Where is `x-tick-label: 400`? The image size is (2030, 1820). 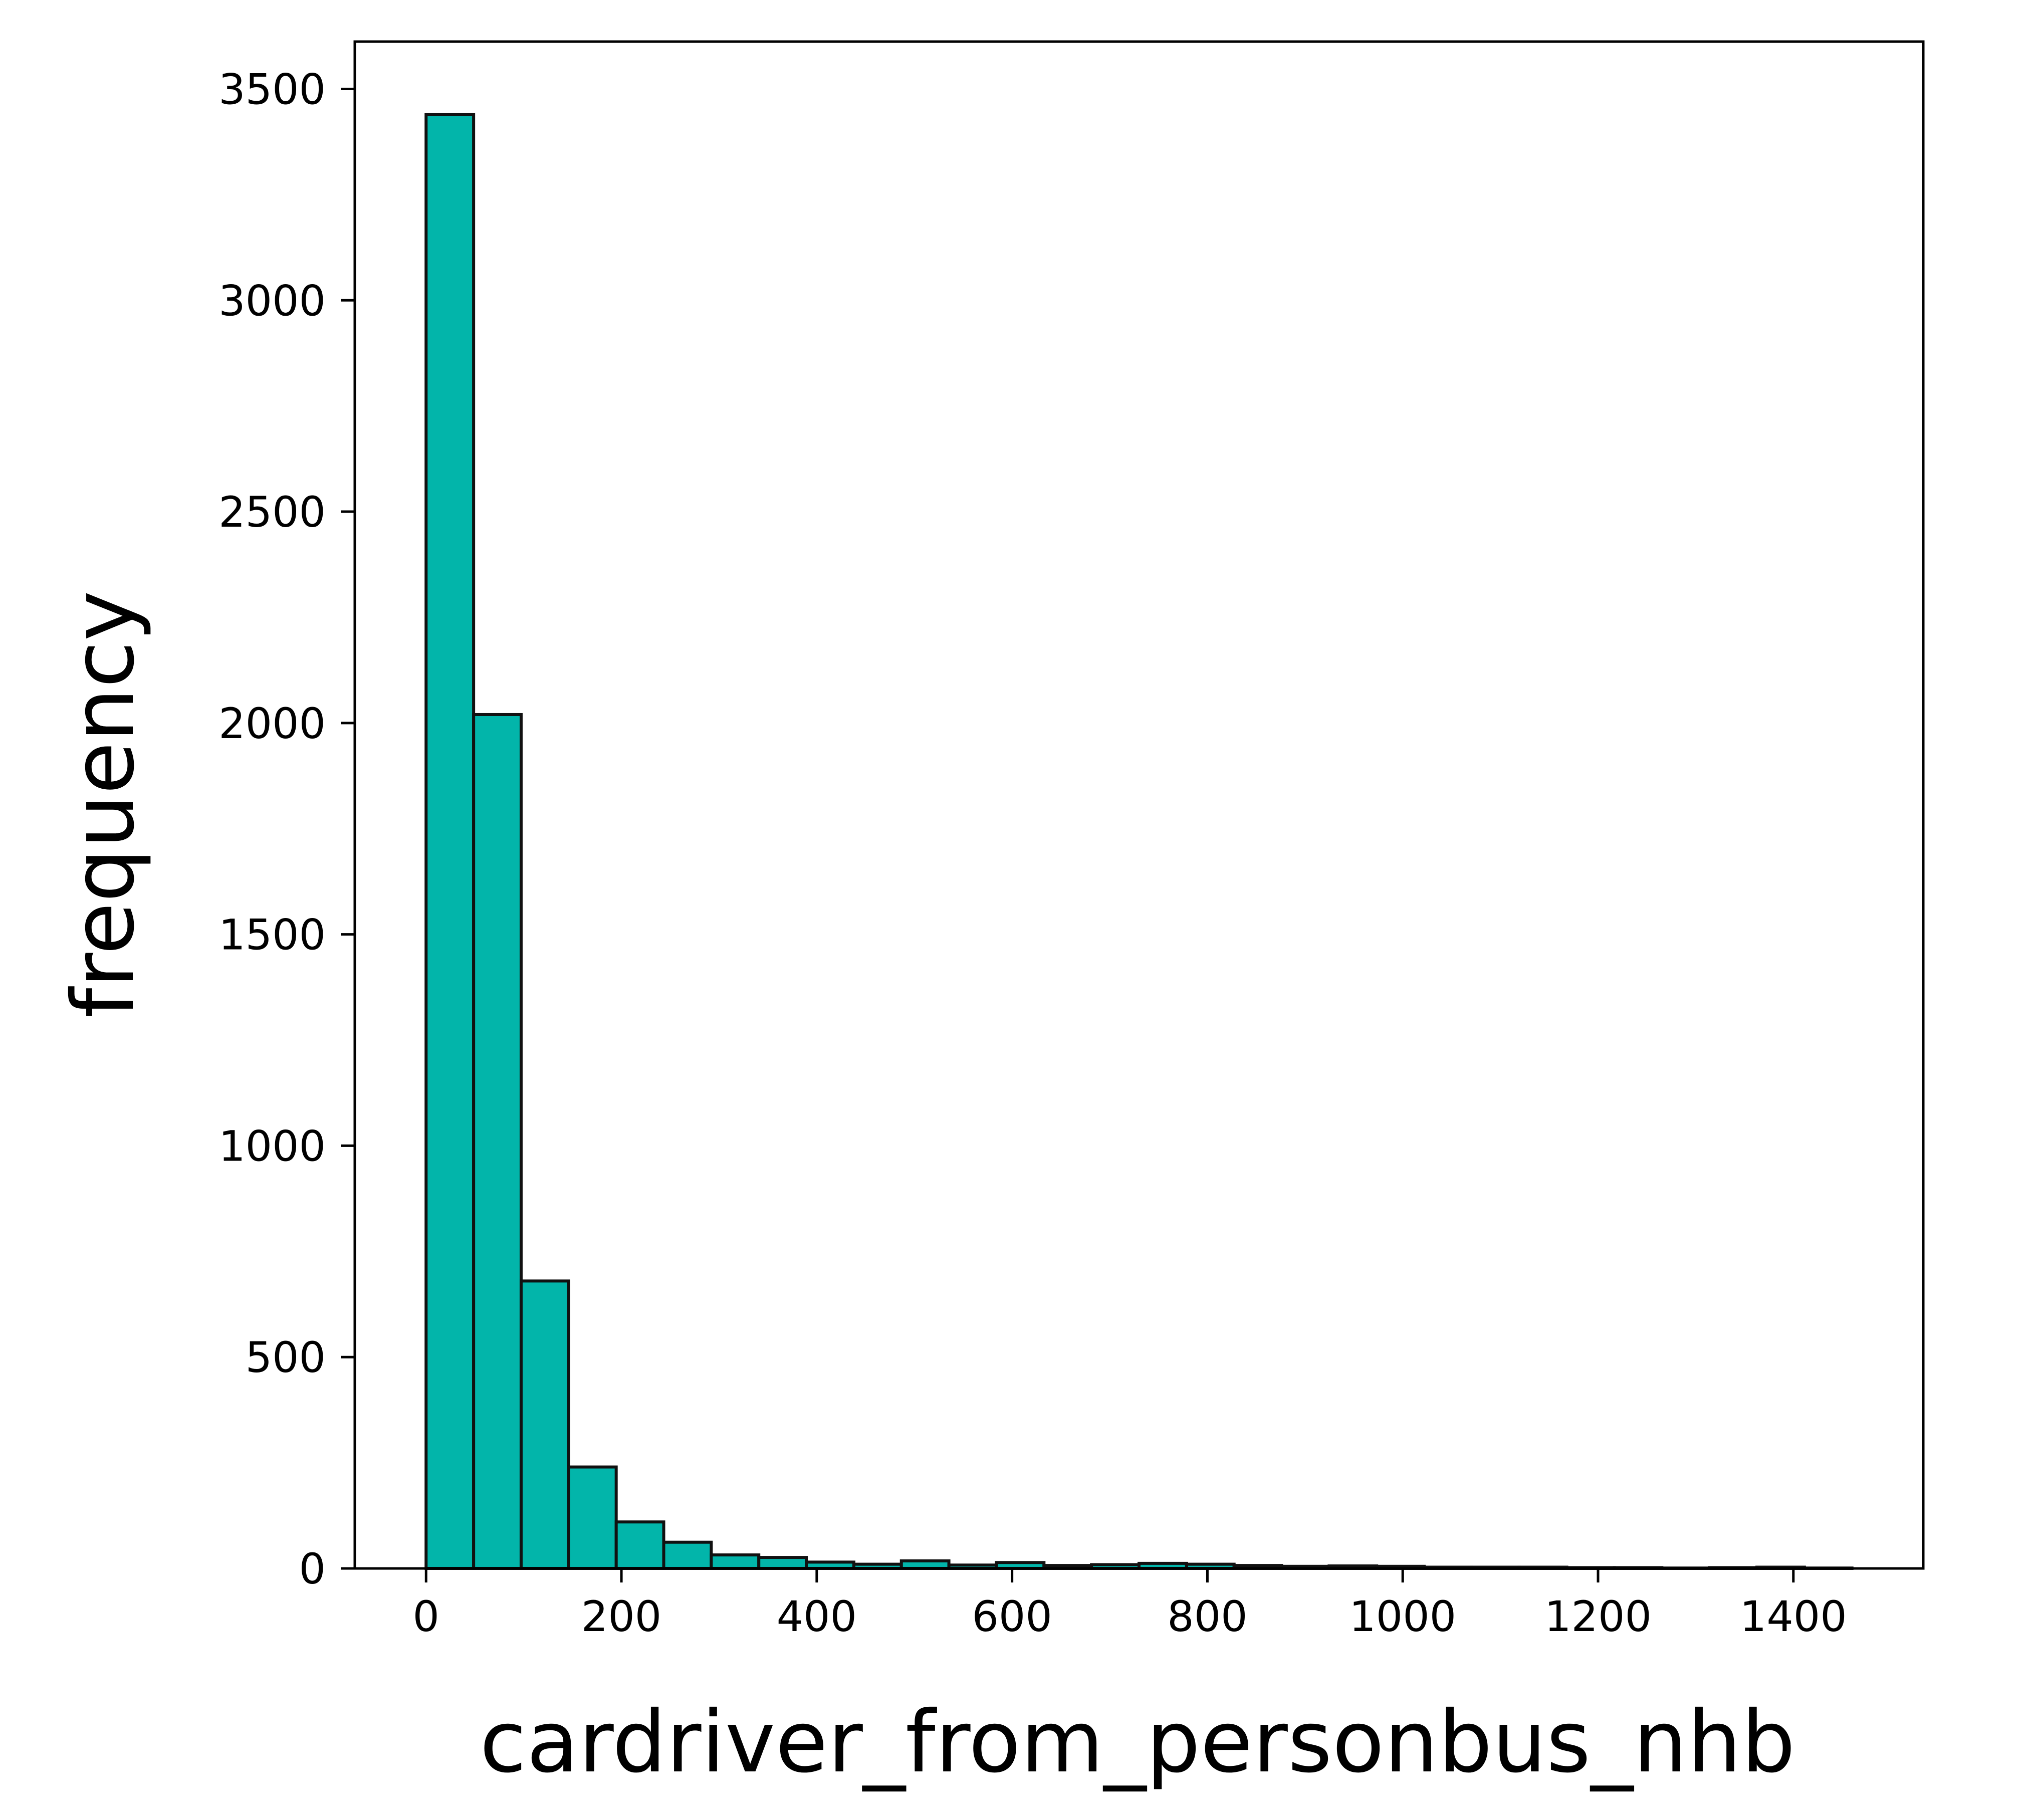
x-tick-label: 400 is located at coordinates (817, 1616).